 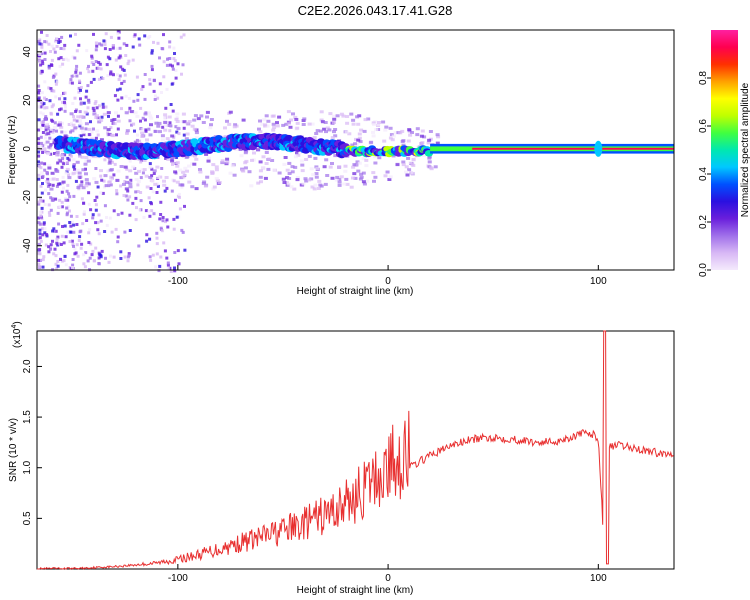 What do you see at coordinates (17, 334) in the screenshot?
I see `svg-text: (x104)` at bounding box center [17, 334].